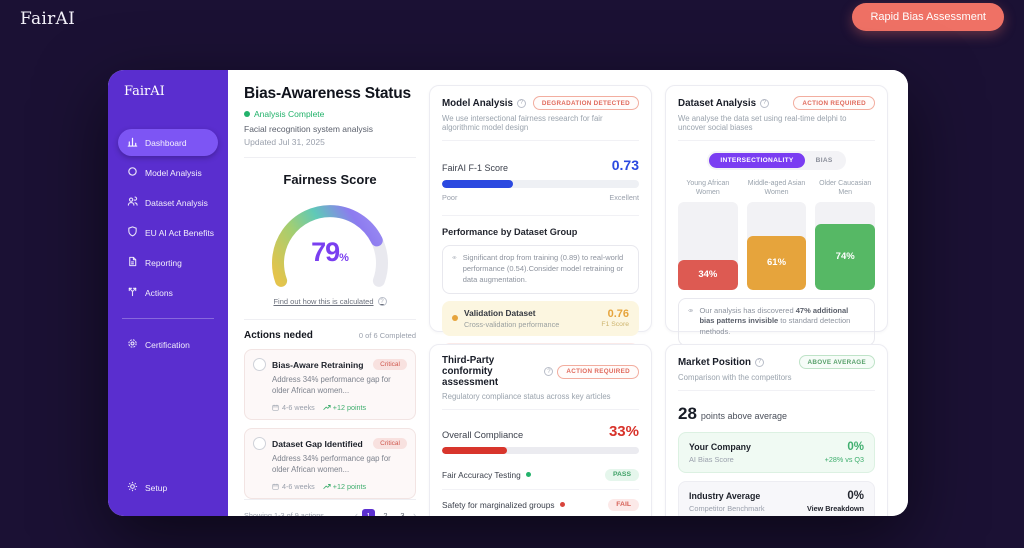 This screenshot has width=1024, height=548. I want to click on bar-track: 34%, so click(708, 245).